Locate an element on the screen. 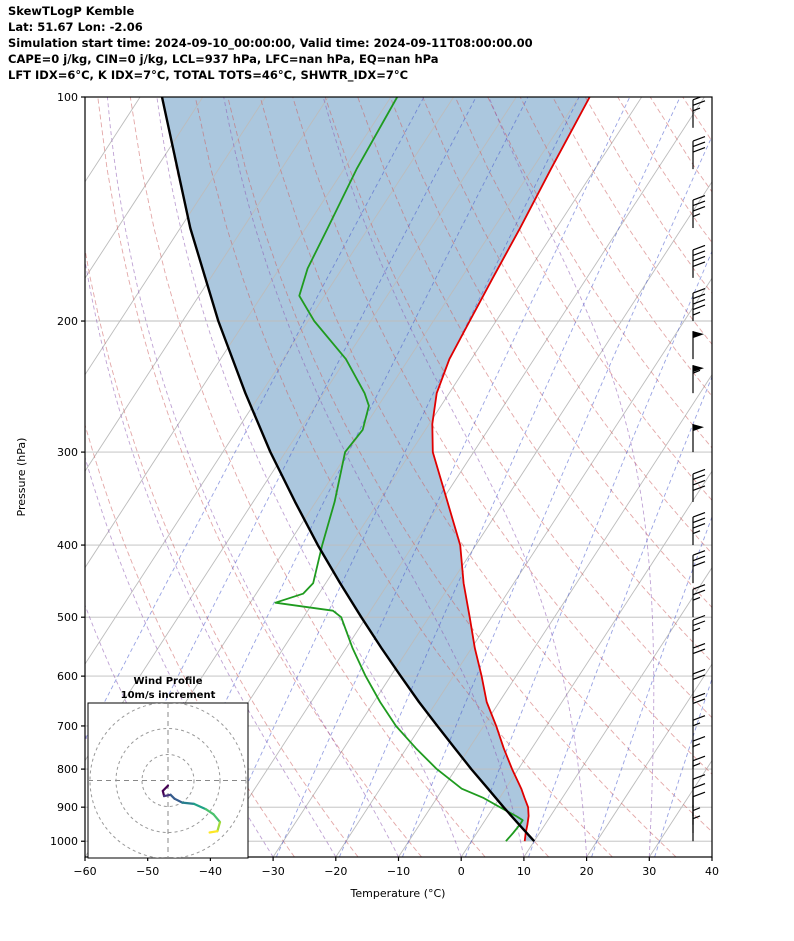 The height and width of the screenshot is (941, 794). x-tick-label: 40 is located at coordinates (712, 871).